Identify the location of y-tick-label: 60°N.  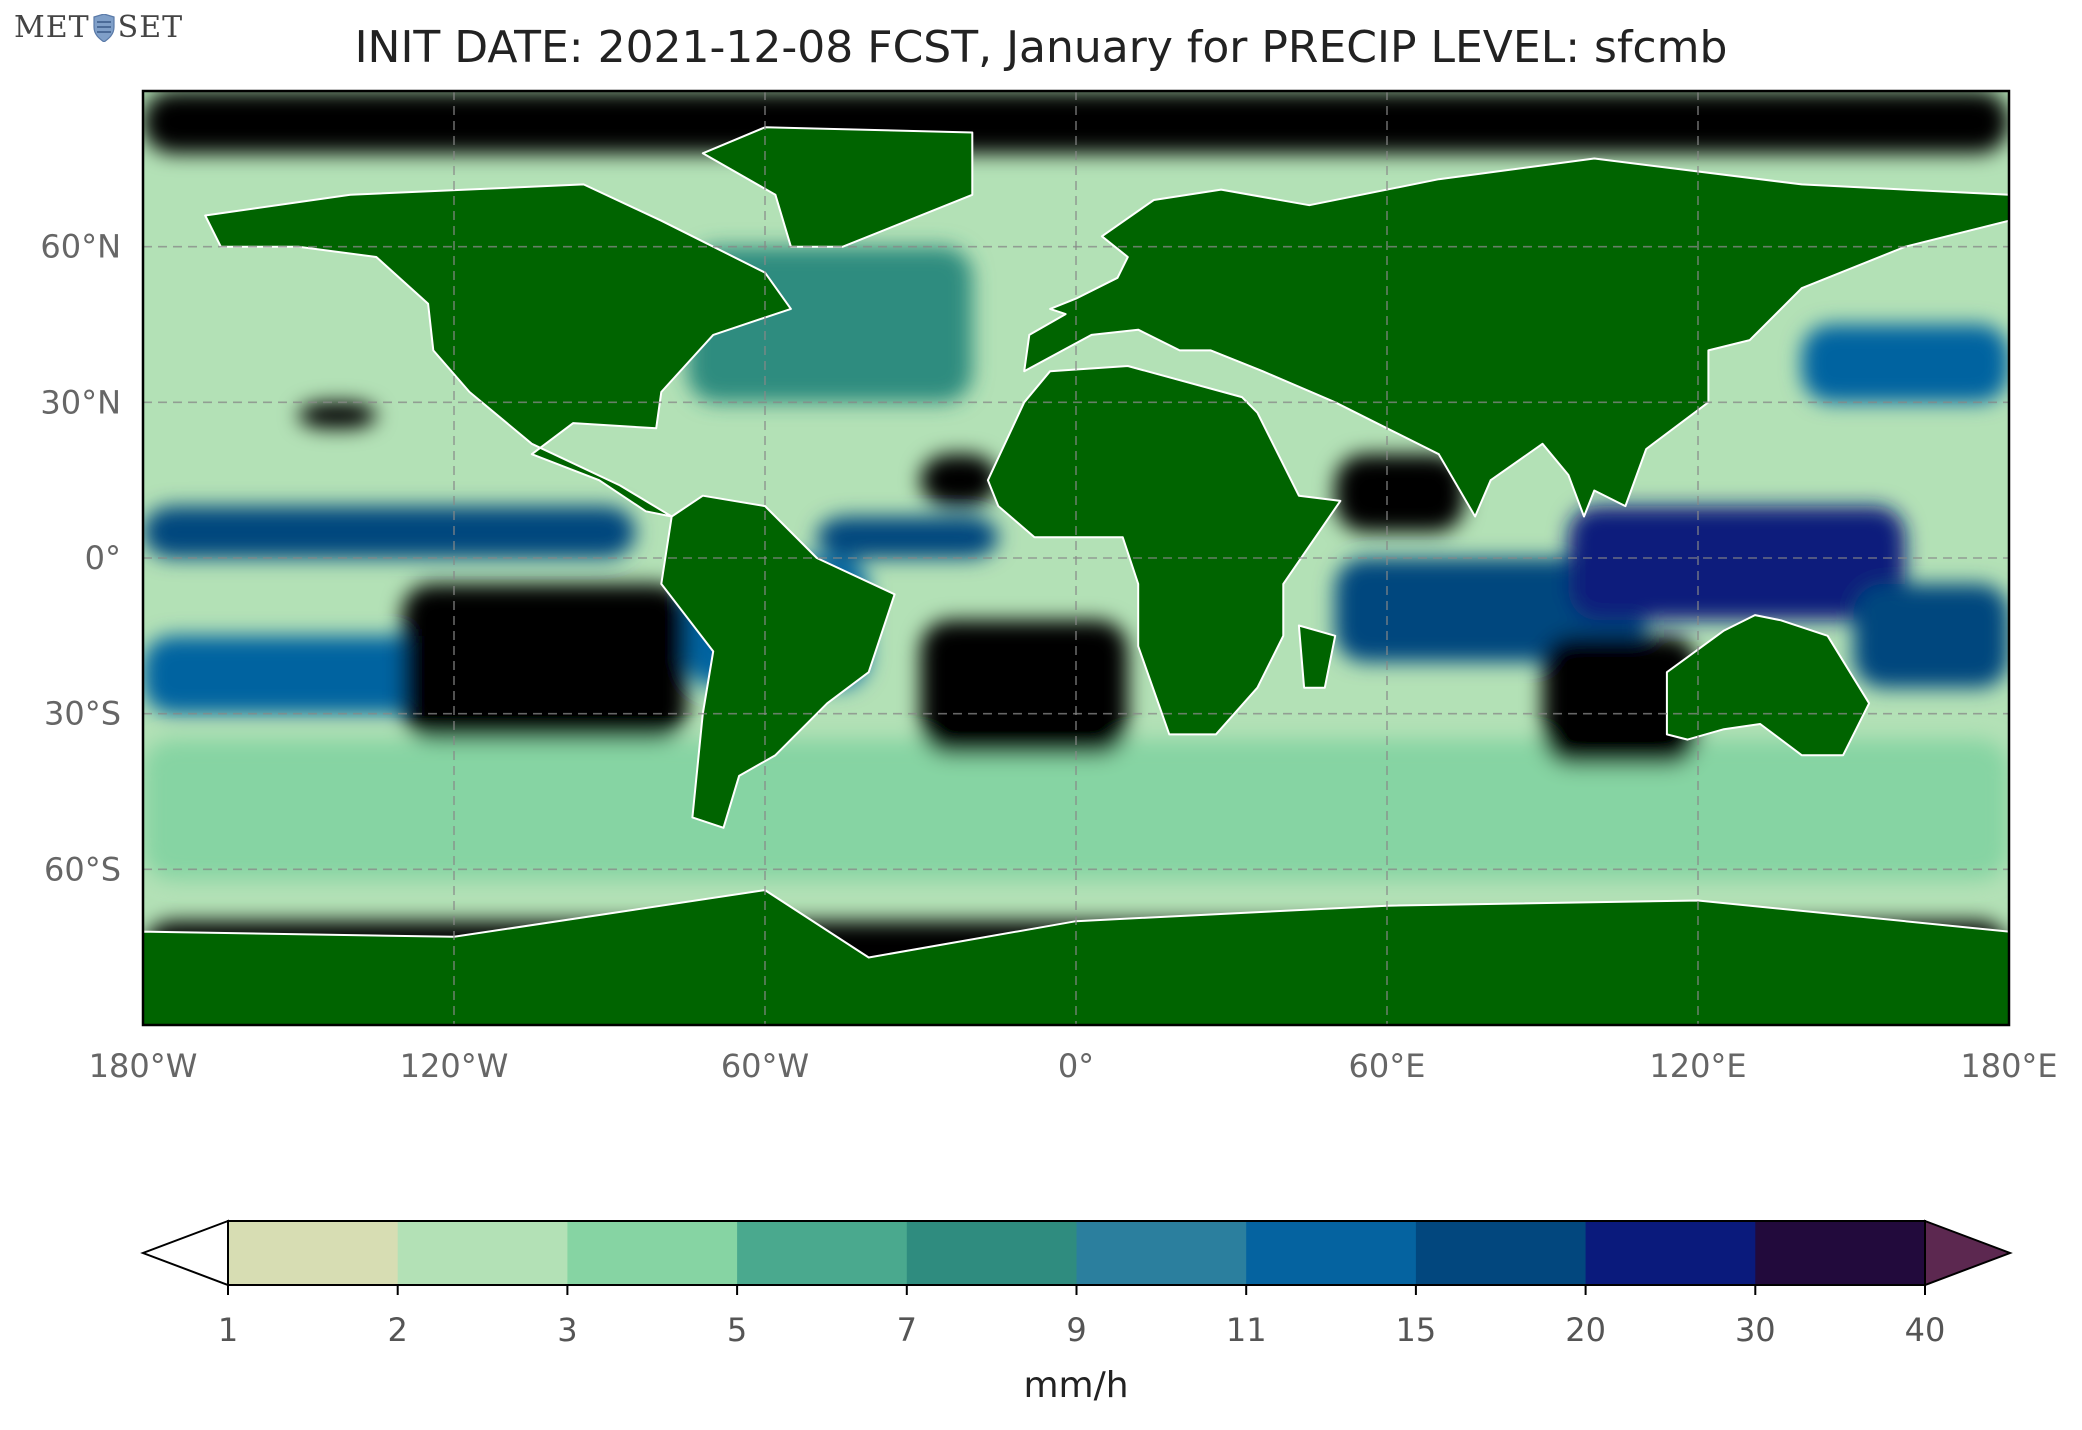
(80, 247).